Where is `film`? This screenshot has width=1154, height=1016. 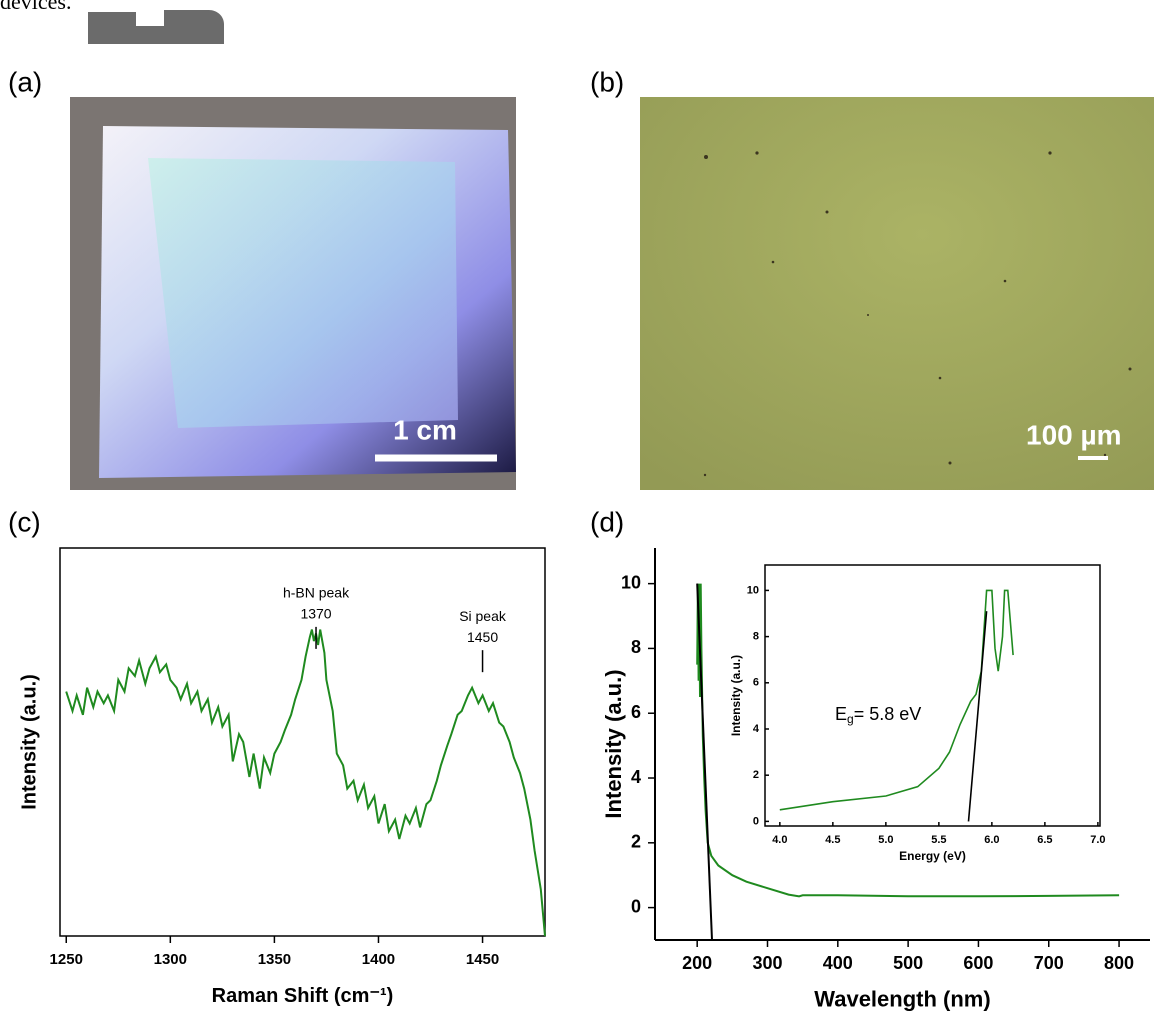
film is located at coordinates (303, 293).